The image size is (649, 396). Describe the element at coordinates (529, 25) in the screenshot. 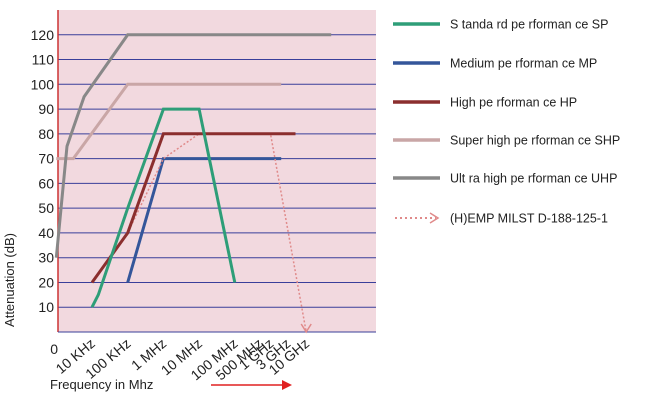

I see `legend-label-0: S tanda rd pe rforman ce SP` at that location.